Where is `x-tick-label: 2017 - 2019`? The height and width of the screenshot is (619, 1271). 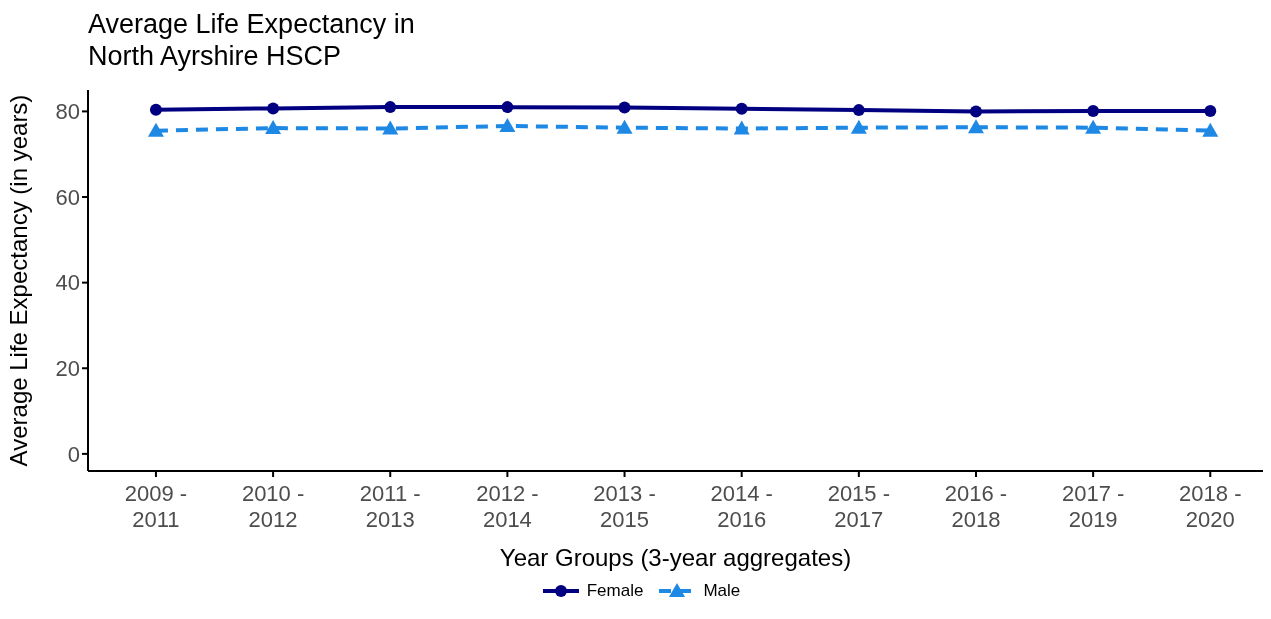
x-tick-label: 2017 - 2019 is located at coordinates (1093, 506).